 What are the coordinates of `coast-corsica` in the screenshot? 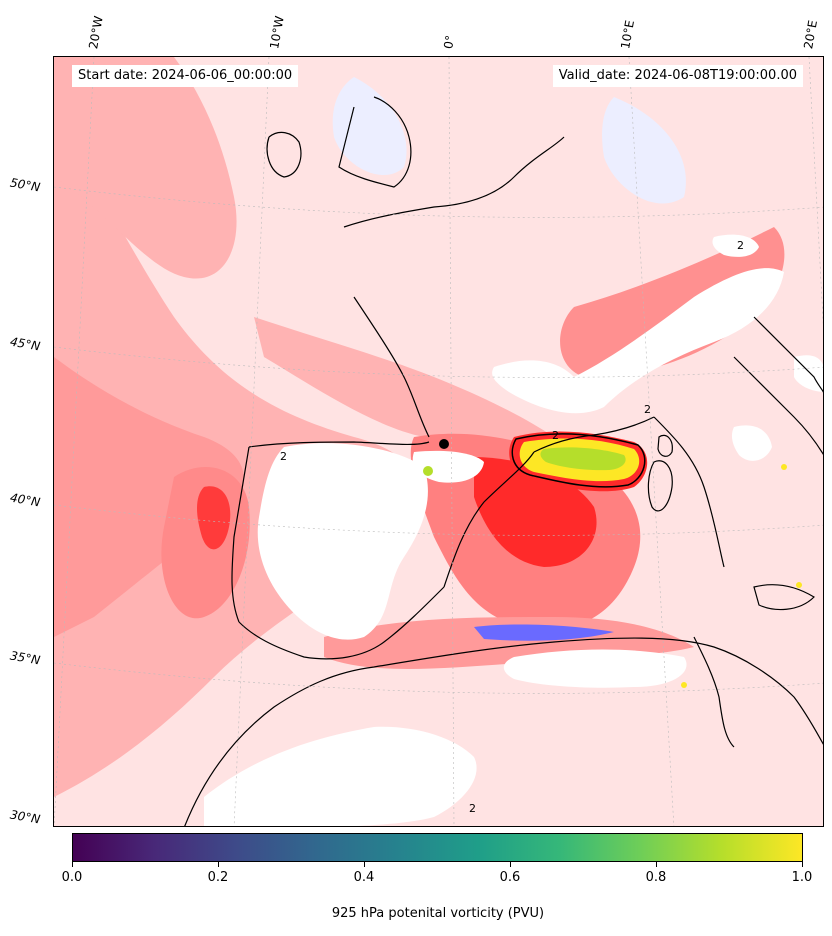 It's located at (665, 445).